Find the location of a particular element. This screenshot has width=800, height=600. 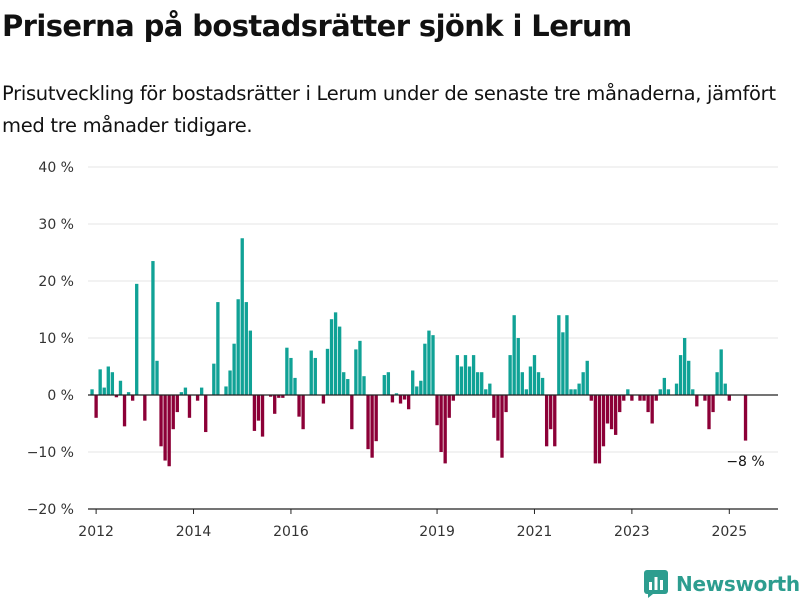

x-tick-label: 2023 is located at coordinates (632, 532).